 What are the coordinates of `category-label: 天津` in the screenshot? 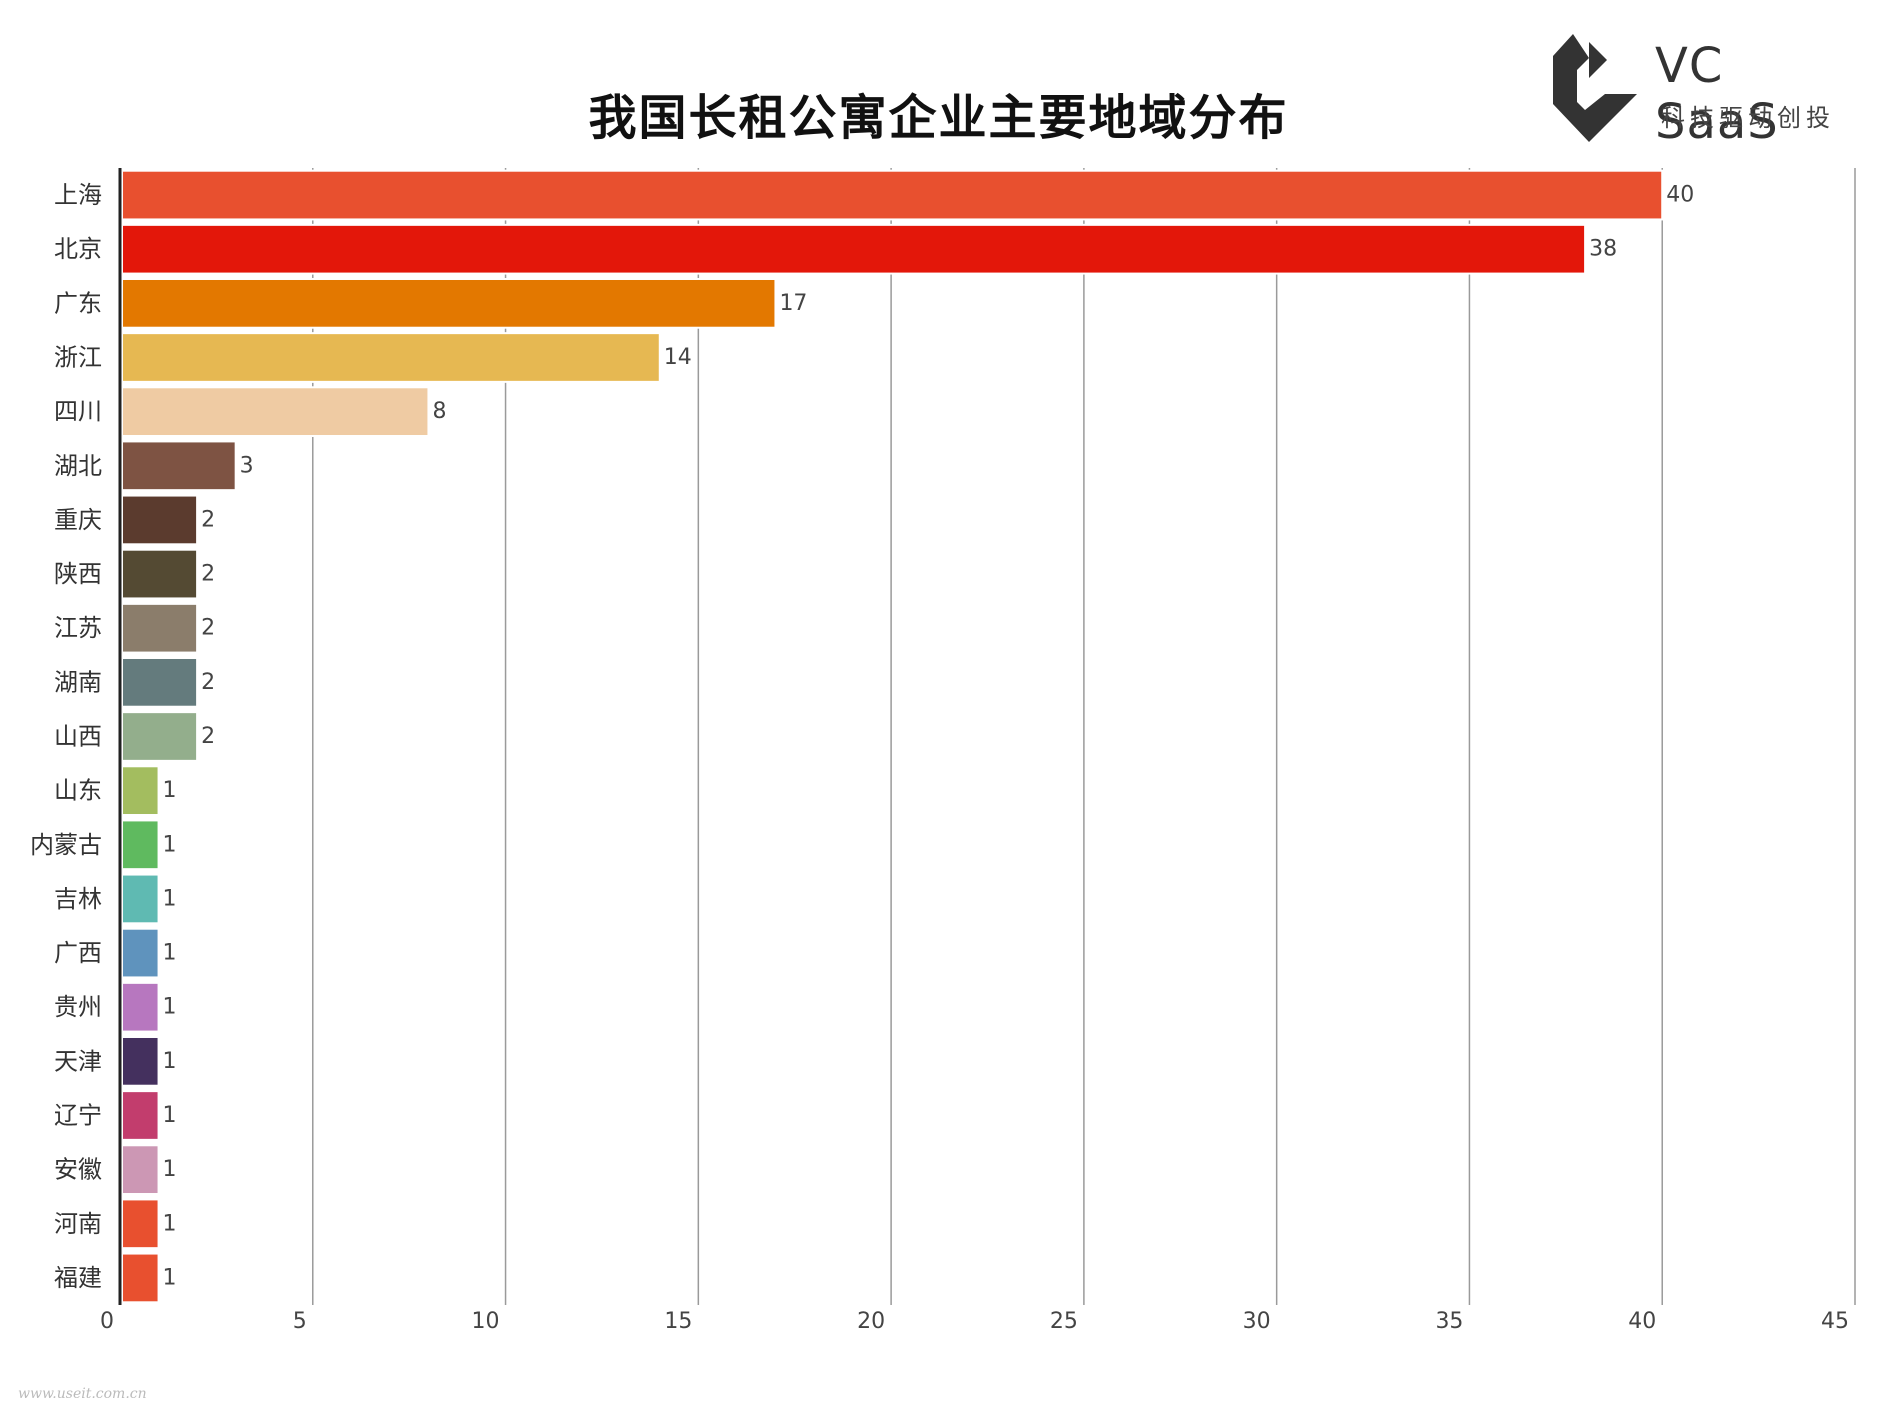 It's located at (78, 1061).